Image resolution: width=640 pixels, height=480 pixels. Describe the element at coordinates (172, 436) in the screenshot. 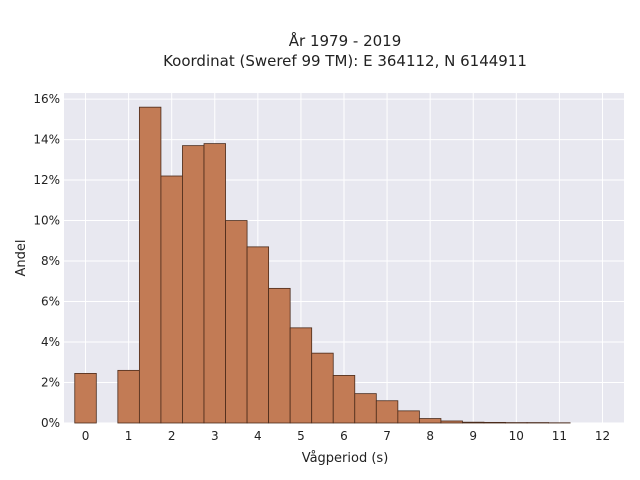

I see `x-tick-label: 2` at that location.